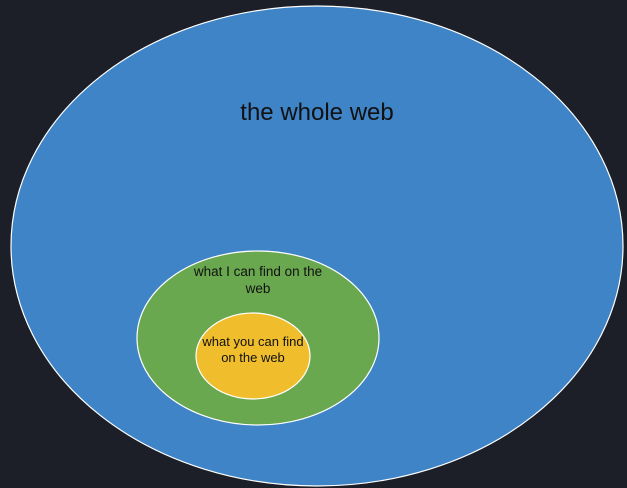  I want to click on outer-ellipse-label: the whole web, so click(317, 112).